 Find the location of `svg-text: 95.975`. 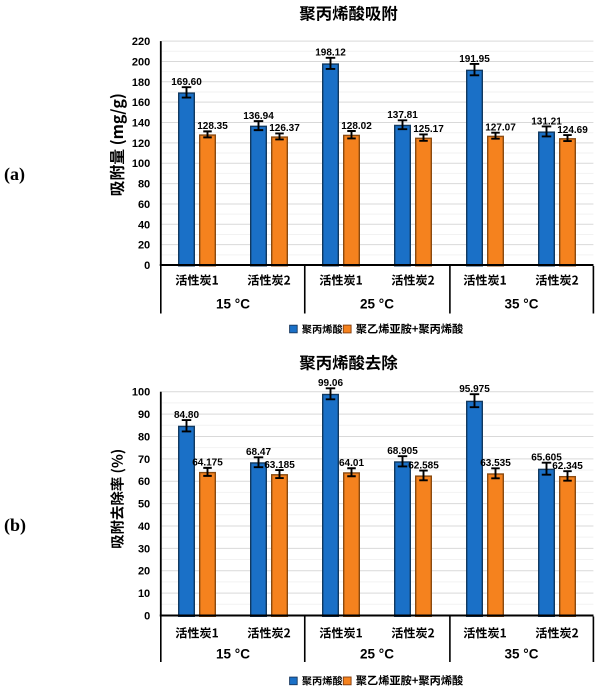

svg-text: 95.975 is located at coordinates (474, 389).